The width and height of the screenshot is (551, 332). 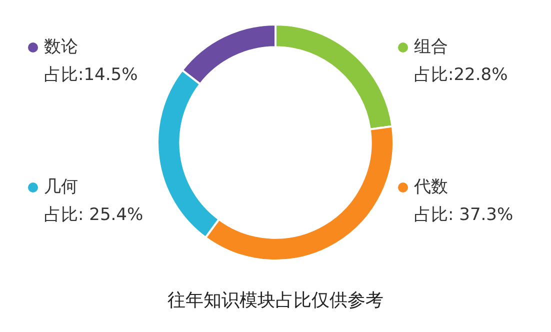 I want to click on data-label: 占比: 25.4%, so click(x=94, y=214).